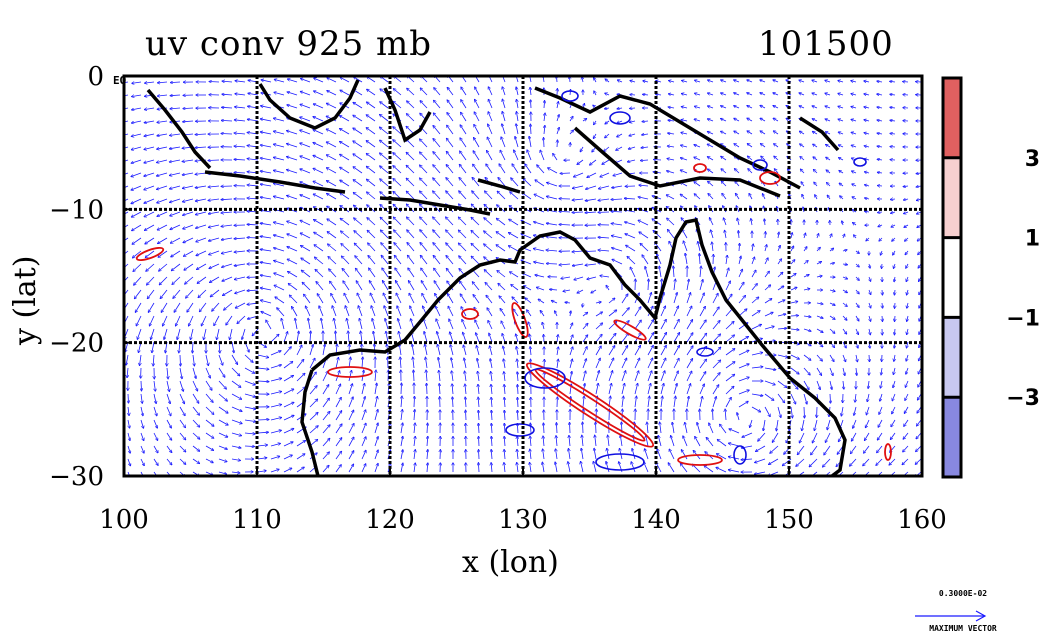  What do you see at coordinates (390, 520) in the screenshot?
I see `x-tick-label: 120` at bounding box center [390, 520].